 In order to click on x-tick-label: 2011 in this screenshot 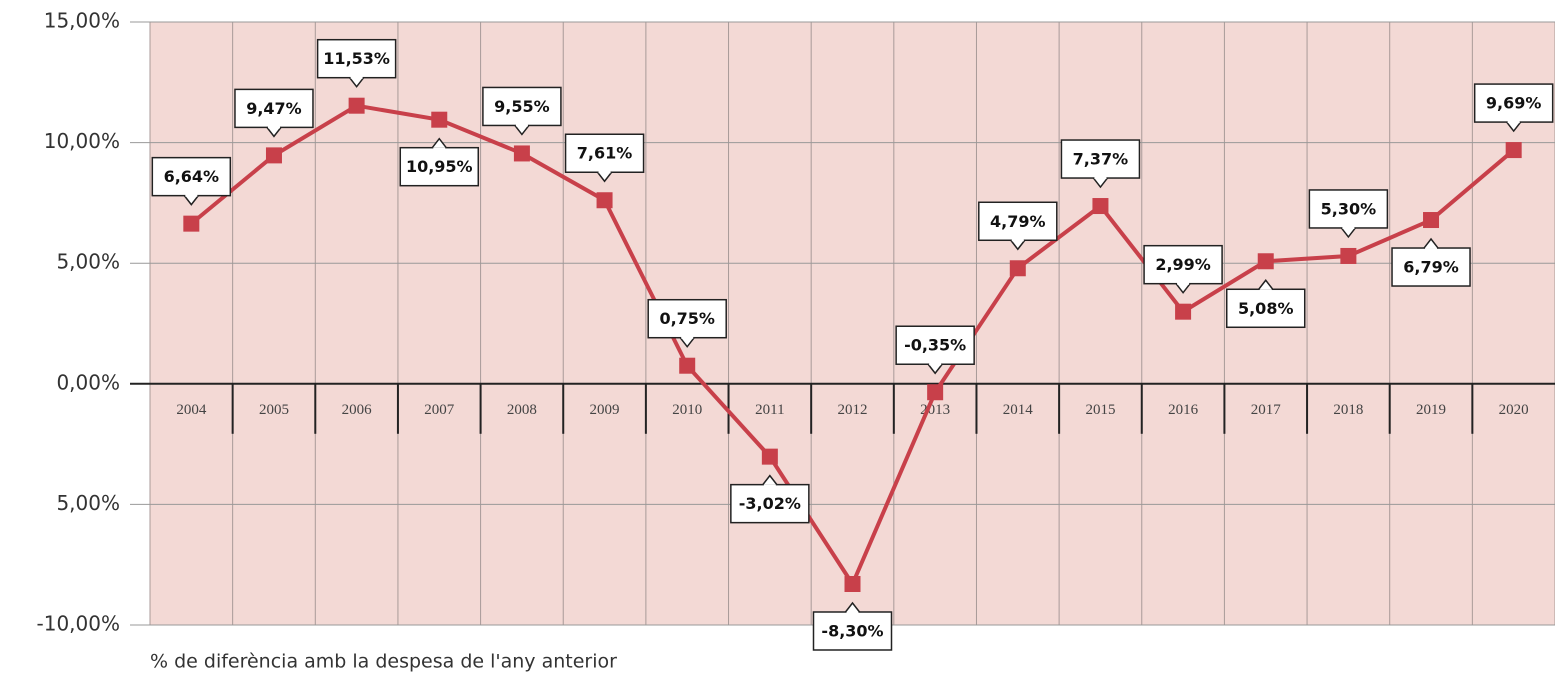, I will do `click(769, 410)`.